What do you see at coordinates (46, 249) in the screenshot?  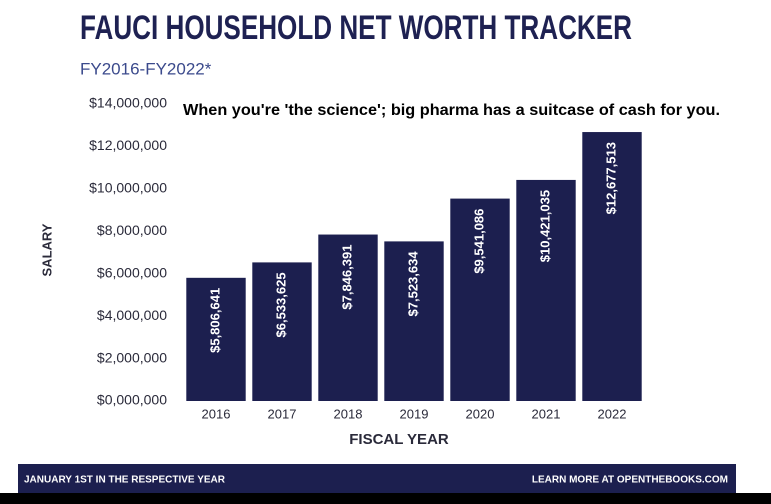 I see `y-axis-label: SALARY` at bounding box center [46, 249].